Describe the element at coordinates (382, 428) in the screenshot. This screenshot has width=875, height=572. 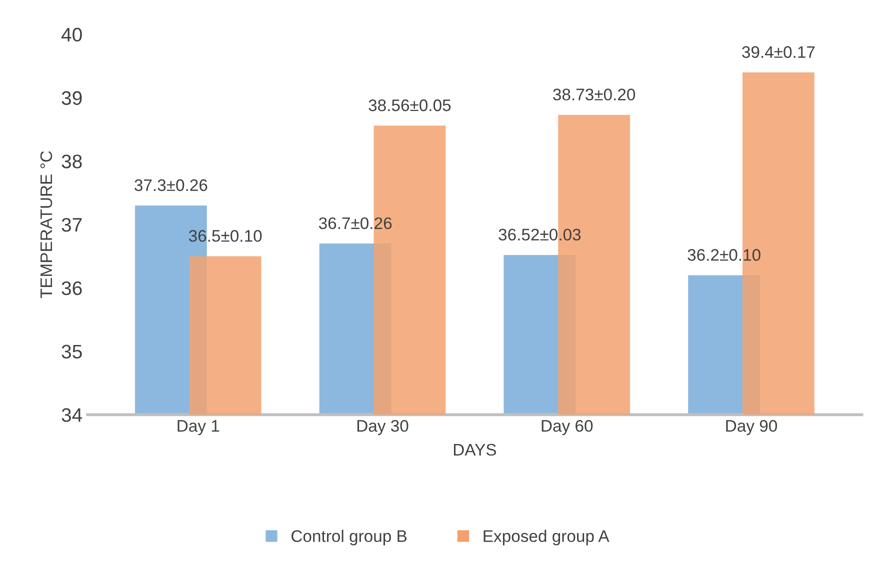
I see `x-tick-label: Day 30` at that location.